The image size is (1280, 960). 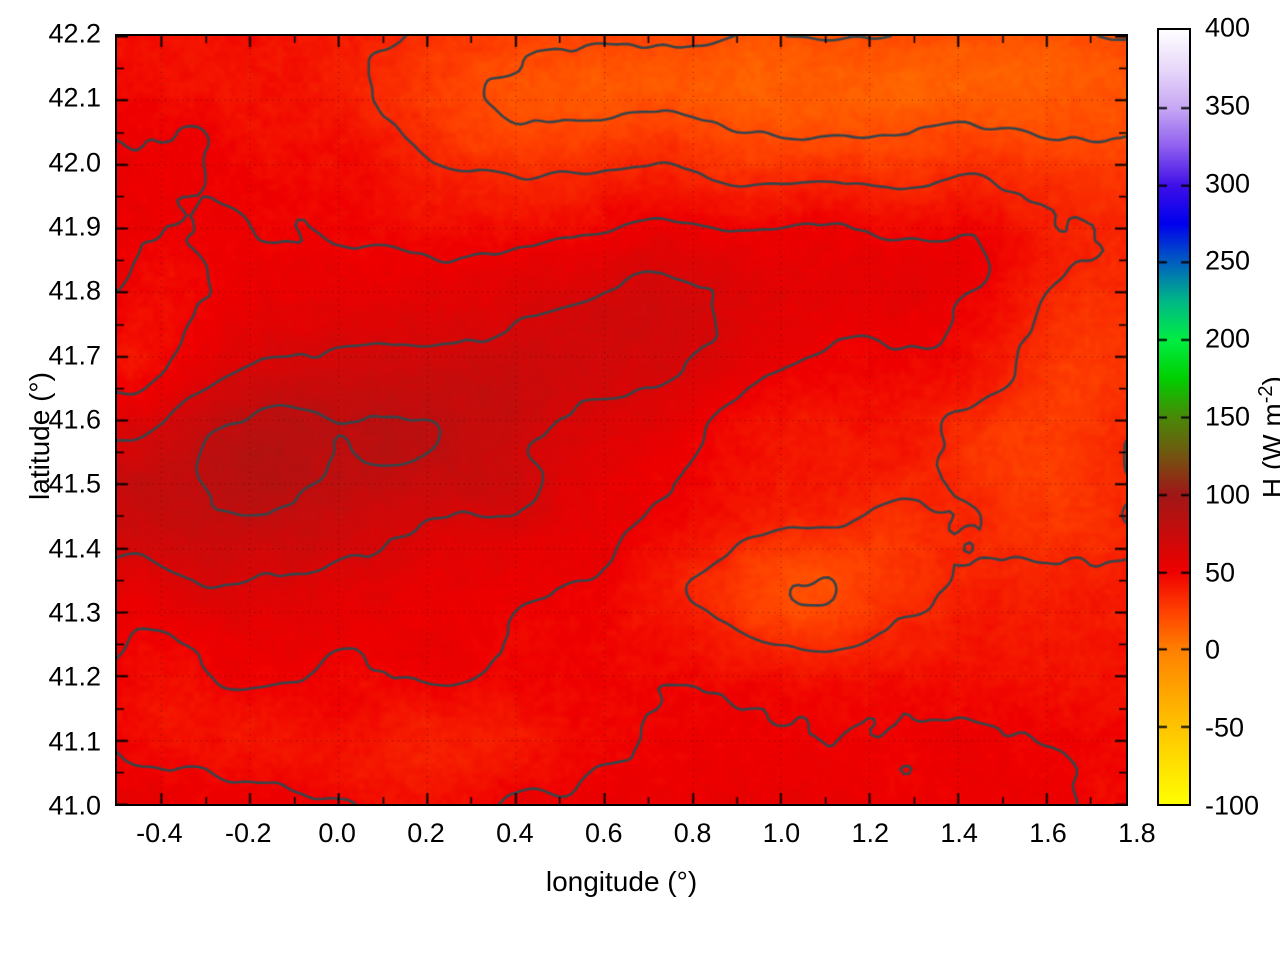 What do you see at coordinates (1268, 450) in the screenshot?
I see `colorbar-title-prefix: H (W m` at bounding box center [1268, 450].